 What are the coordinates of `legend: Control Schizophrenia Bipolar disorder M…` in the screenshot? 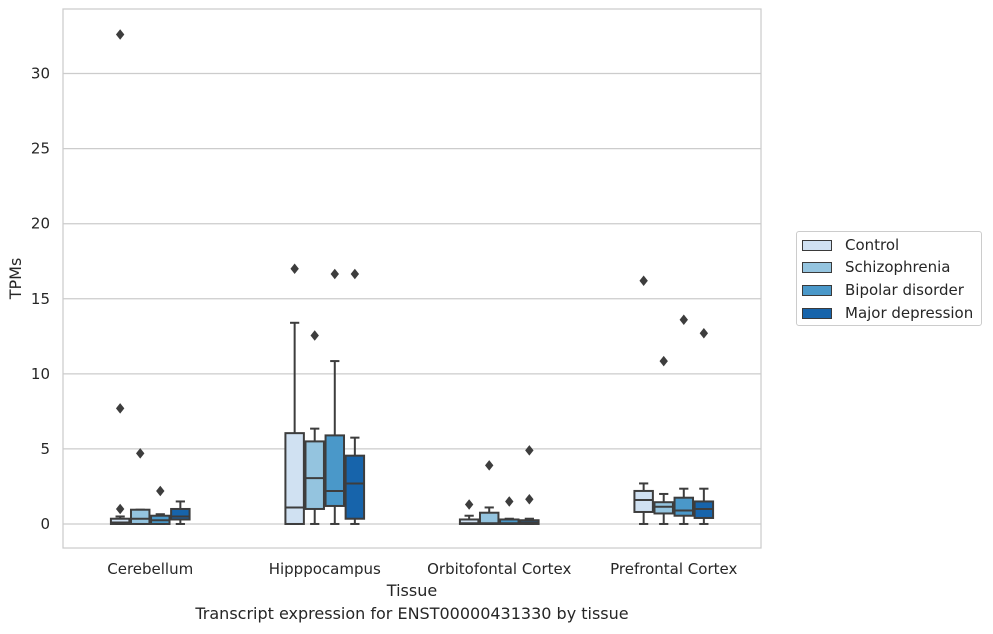 It's located at (889, 278).